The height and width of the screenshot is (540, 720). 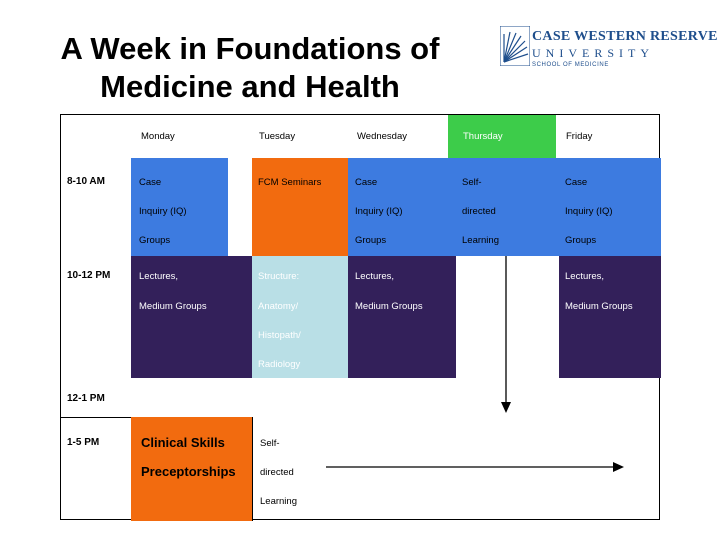 I want to click on logo-line-1: CASE WESTERN RESERVE, so click(x=625, y=36).